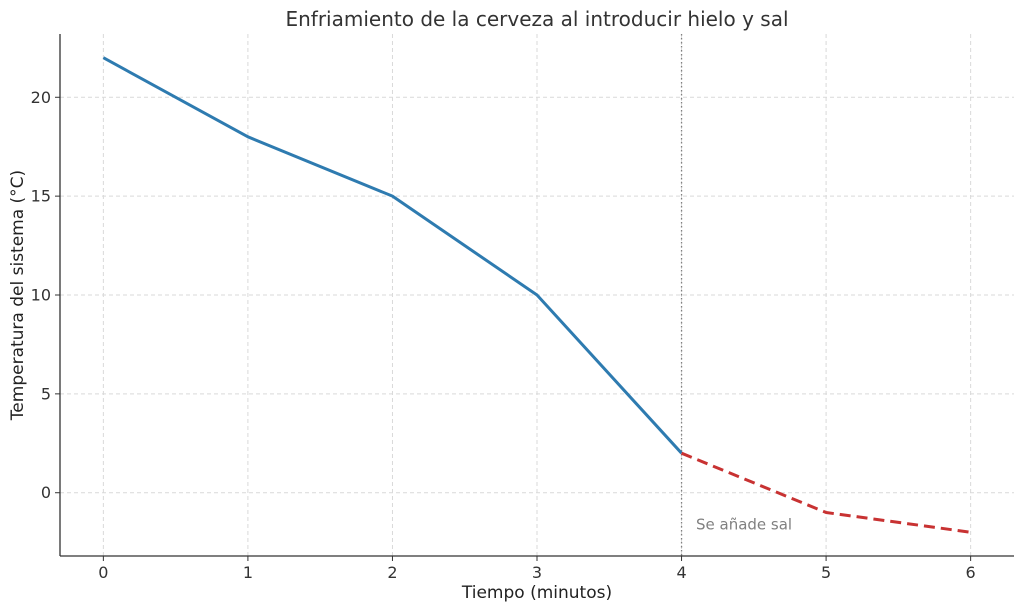  I want to click on y-tick-label: 15, so click(41, 196).